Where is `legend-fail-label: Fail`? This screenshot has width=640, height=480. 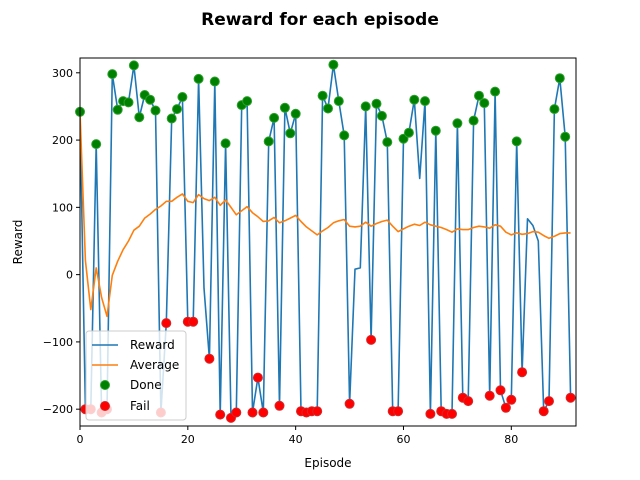
legend-fail-label: Fail is located at coordinates (140, 406).